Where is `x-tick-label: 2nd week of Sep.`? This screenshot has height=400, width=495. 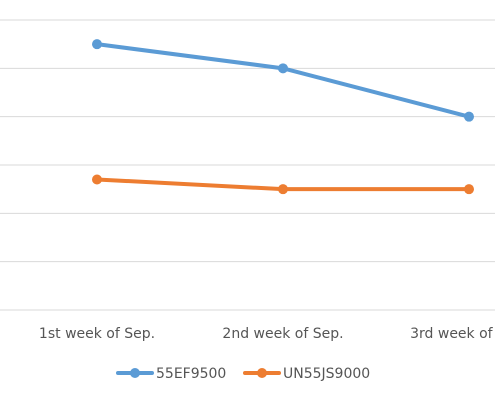
x-tick-label: 2nd week of Sep. is located at coordinates (282, 334).